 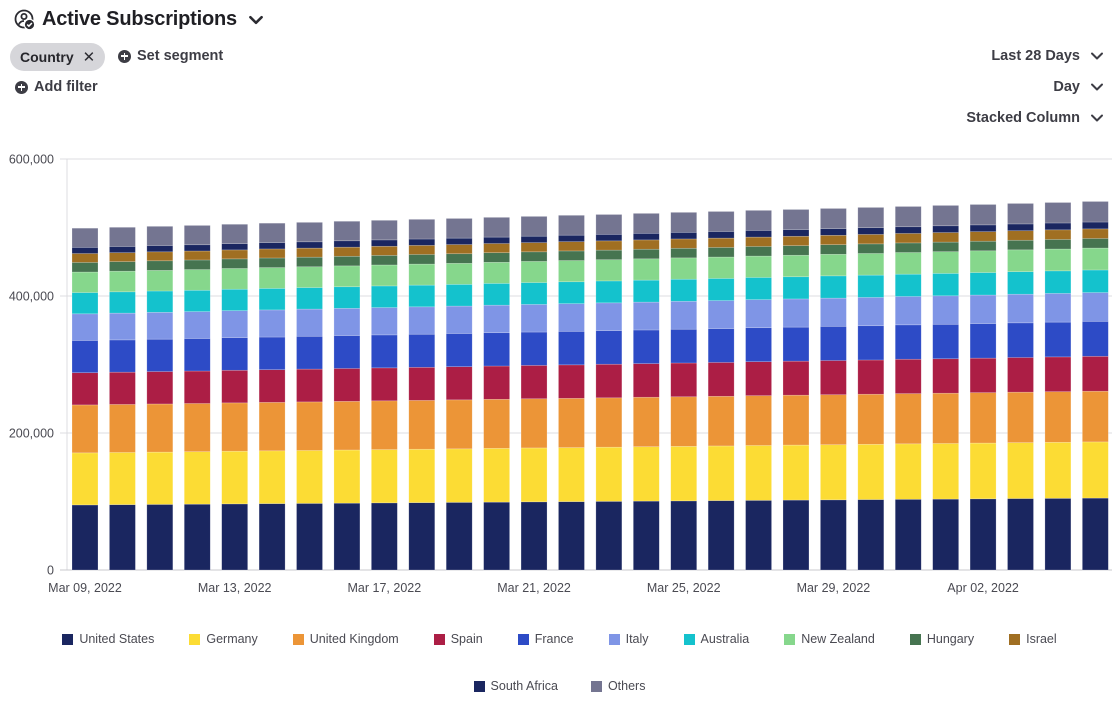 I want to click on chart-type-dropdown: Stacked Column, so click(x=1035, y=118).